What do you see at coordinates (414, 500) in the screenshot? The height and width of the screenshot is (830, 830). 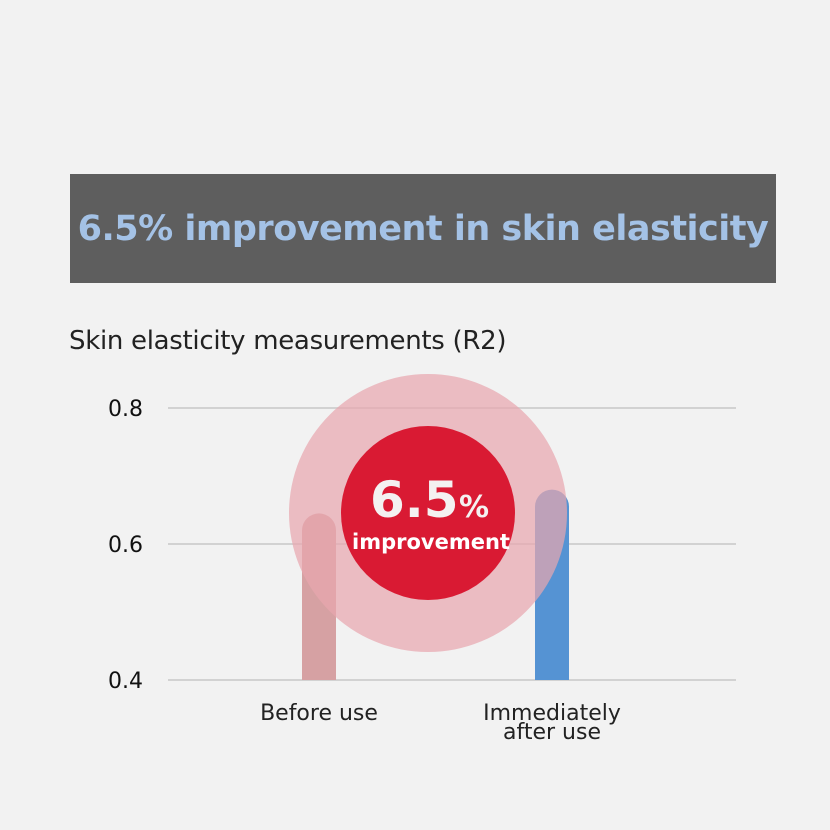 I see `badge-value: 6.5` at bounding box center [414, 500].